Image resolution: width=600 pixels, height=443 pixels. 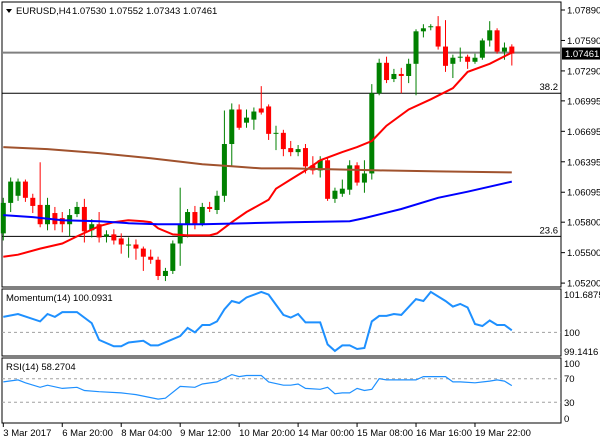 I want to click on rsi-title: RSI(14) 58.2704, so click(x=41, y=367).